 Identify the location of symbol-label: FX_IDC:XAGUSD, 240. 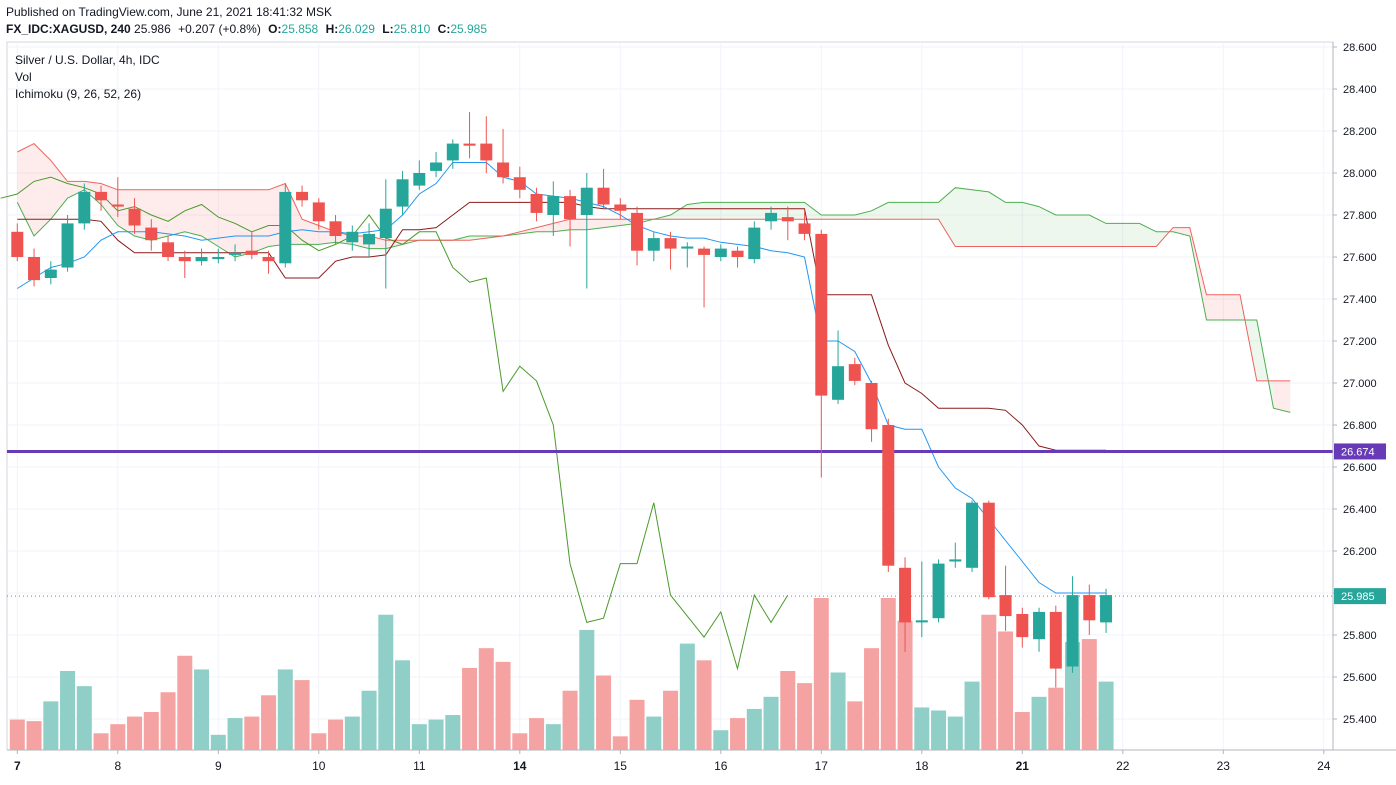
(68, 29).